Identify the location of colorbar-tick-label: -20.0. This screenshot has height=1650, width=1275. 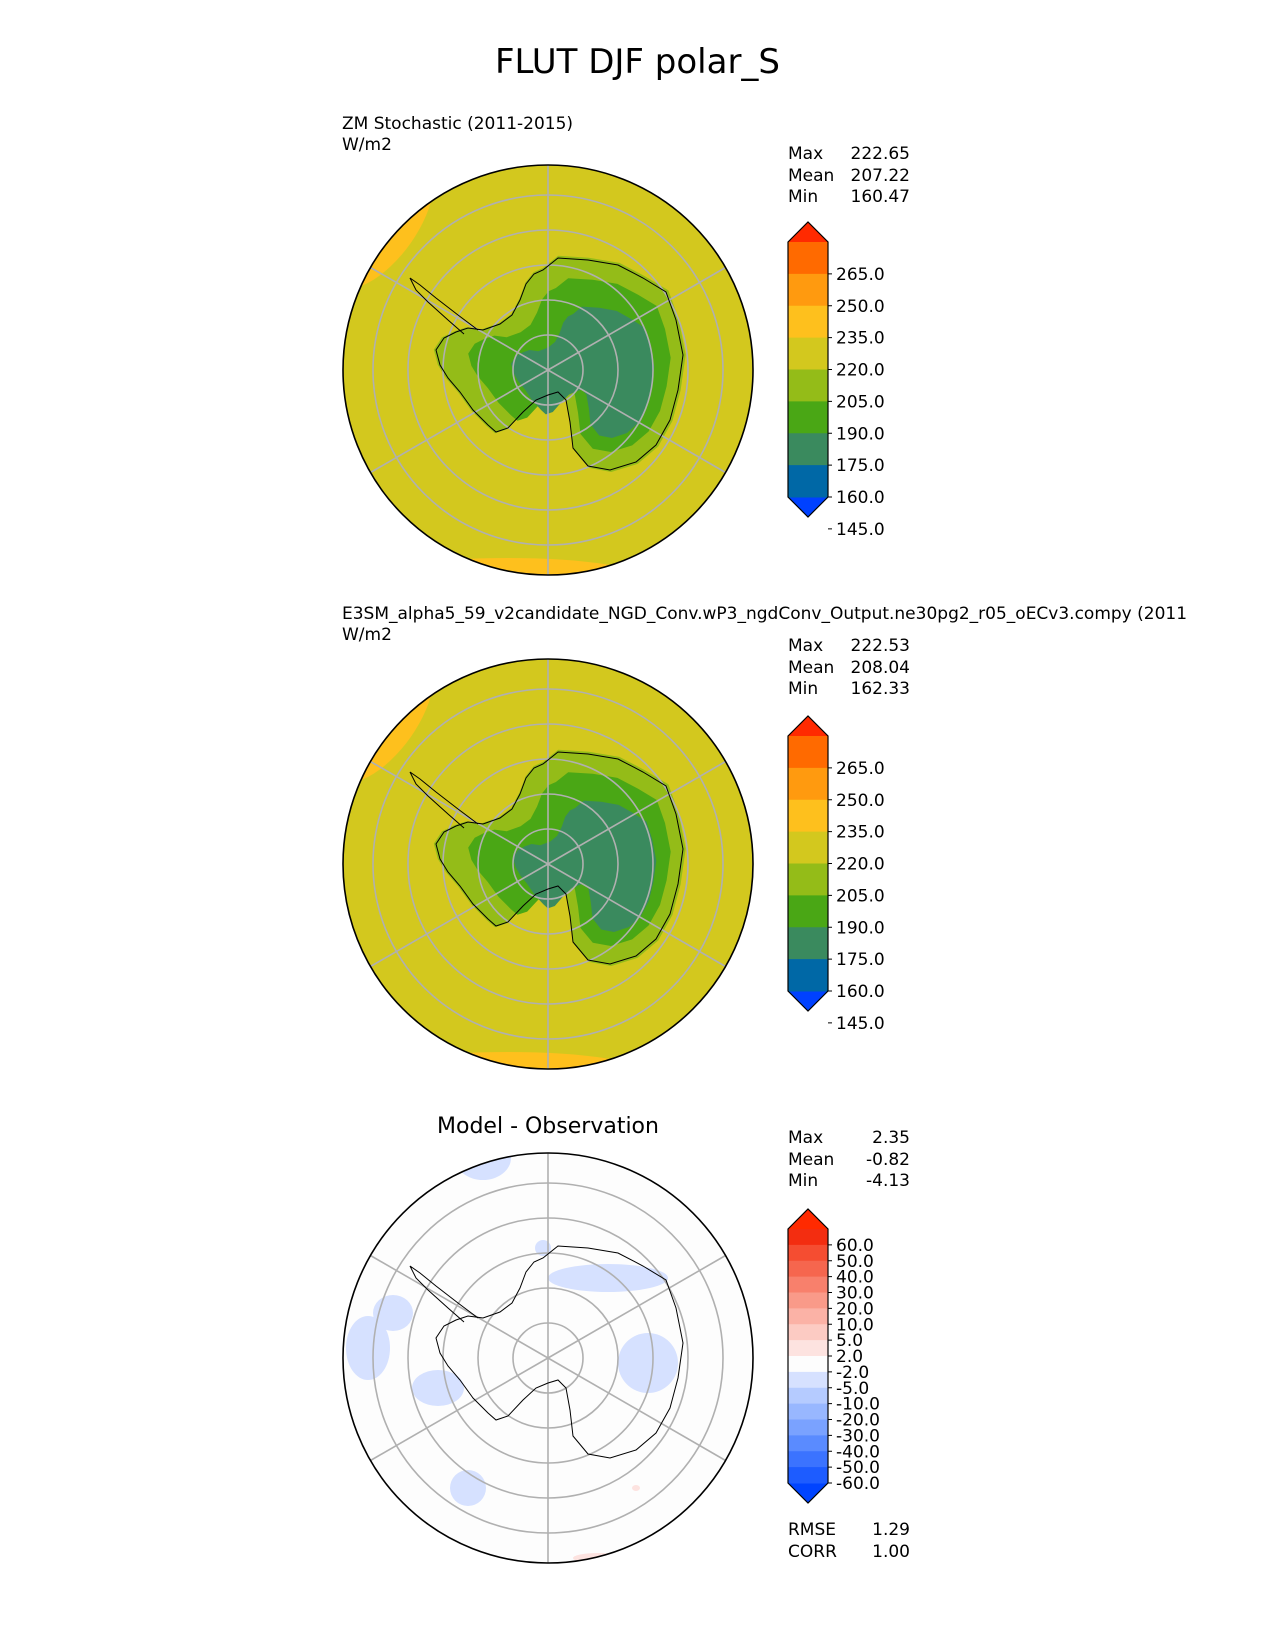
(858, 1421).